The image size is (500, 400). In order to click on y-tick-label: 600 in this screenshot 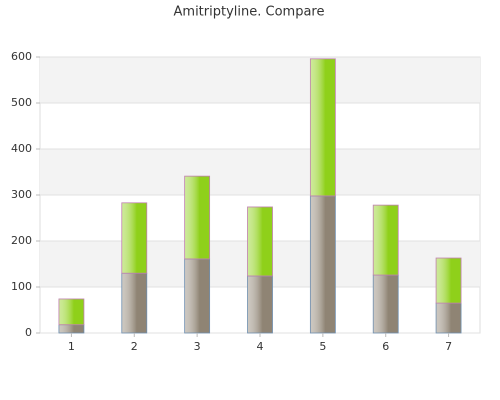, I will do `click(21, 56)`.